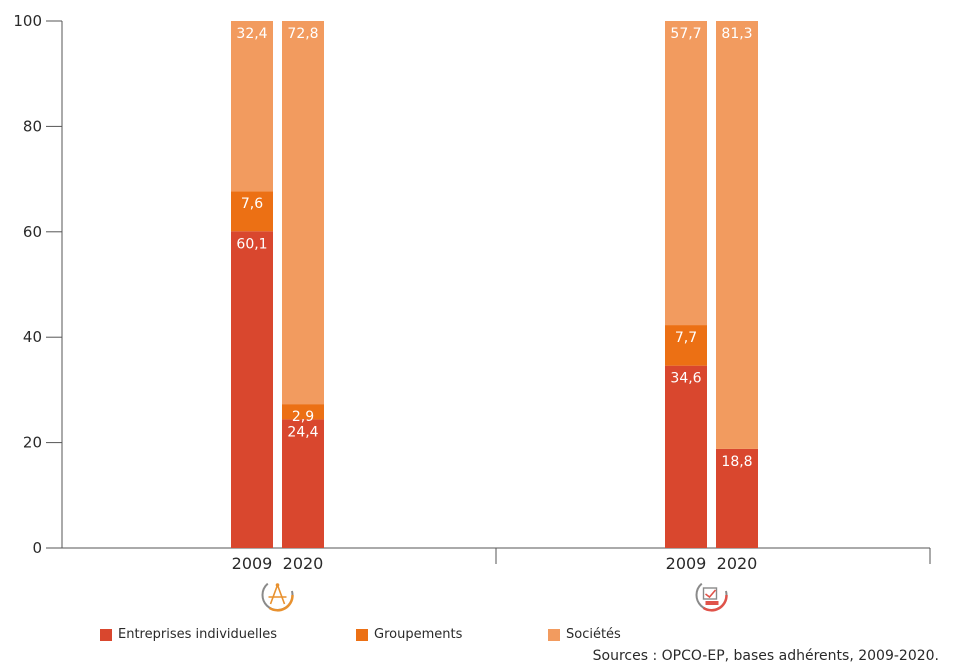 Image resolution: width=957 pixels, height=669 pixels. Describe the element at coordinates (711, 595) in the screenshot. I see `technical-drawing-icon` at that location.